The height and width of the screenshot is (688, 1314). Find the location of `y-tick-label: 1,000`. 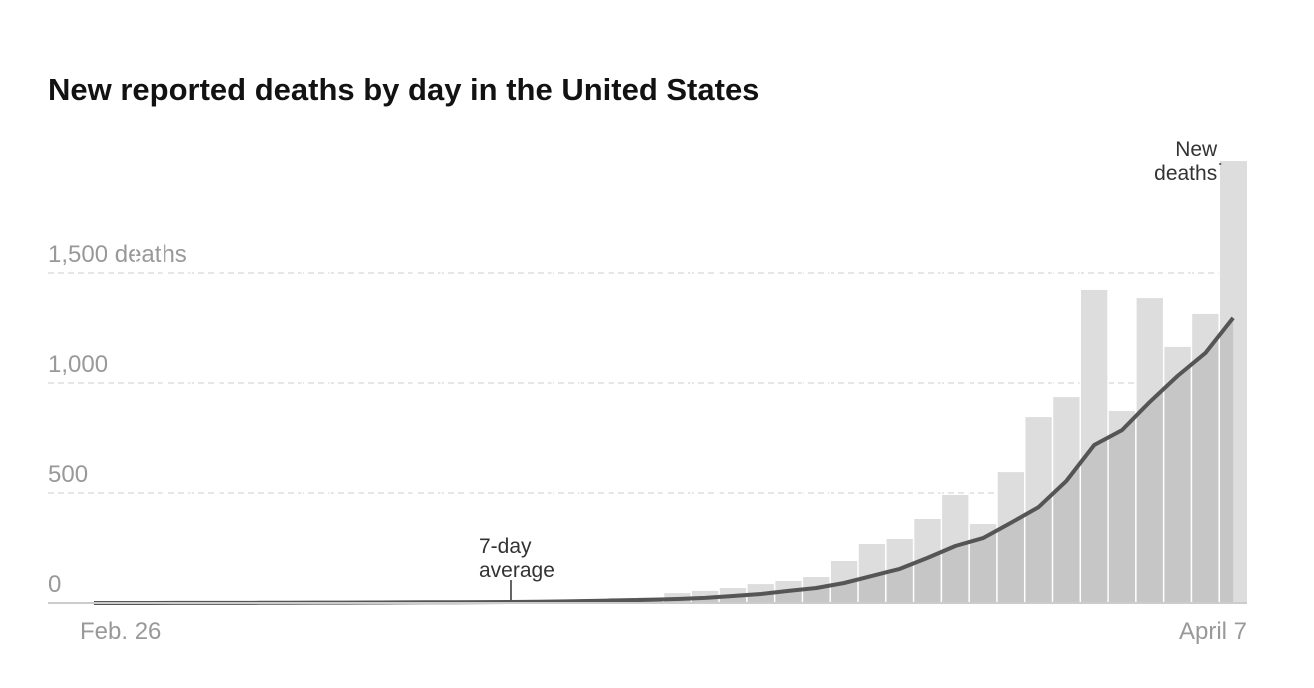

y-tick-label: 1,000 is located at coordinates (78, 364).